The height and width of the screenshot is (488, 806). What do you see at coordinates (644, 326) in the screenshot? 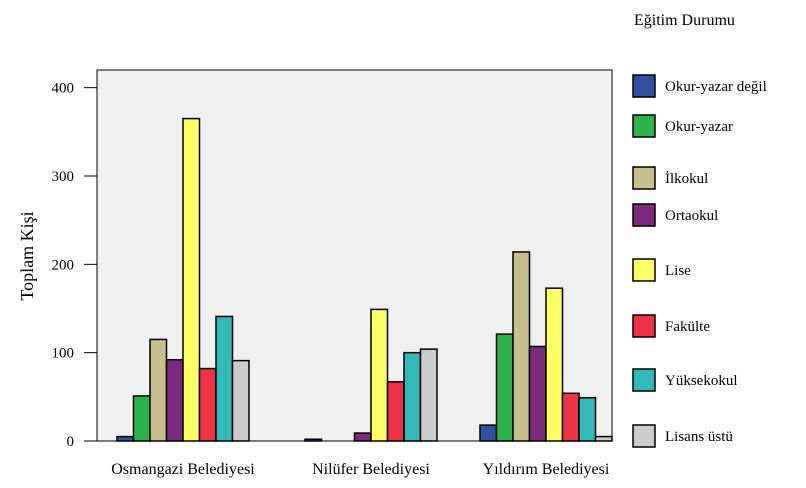
I see `legend-swatch-fakulte` at bounding box center [644, 326].